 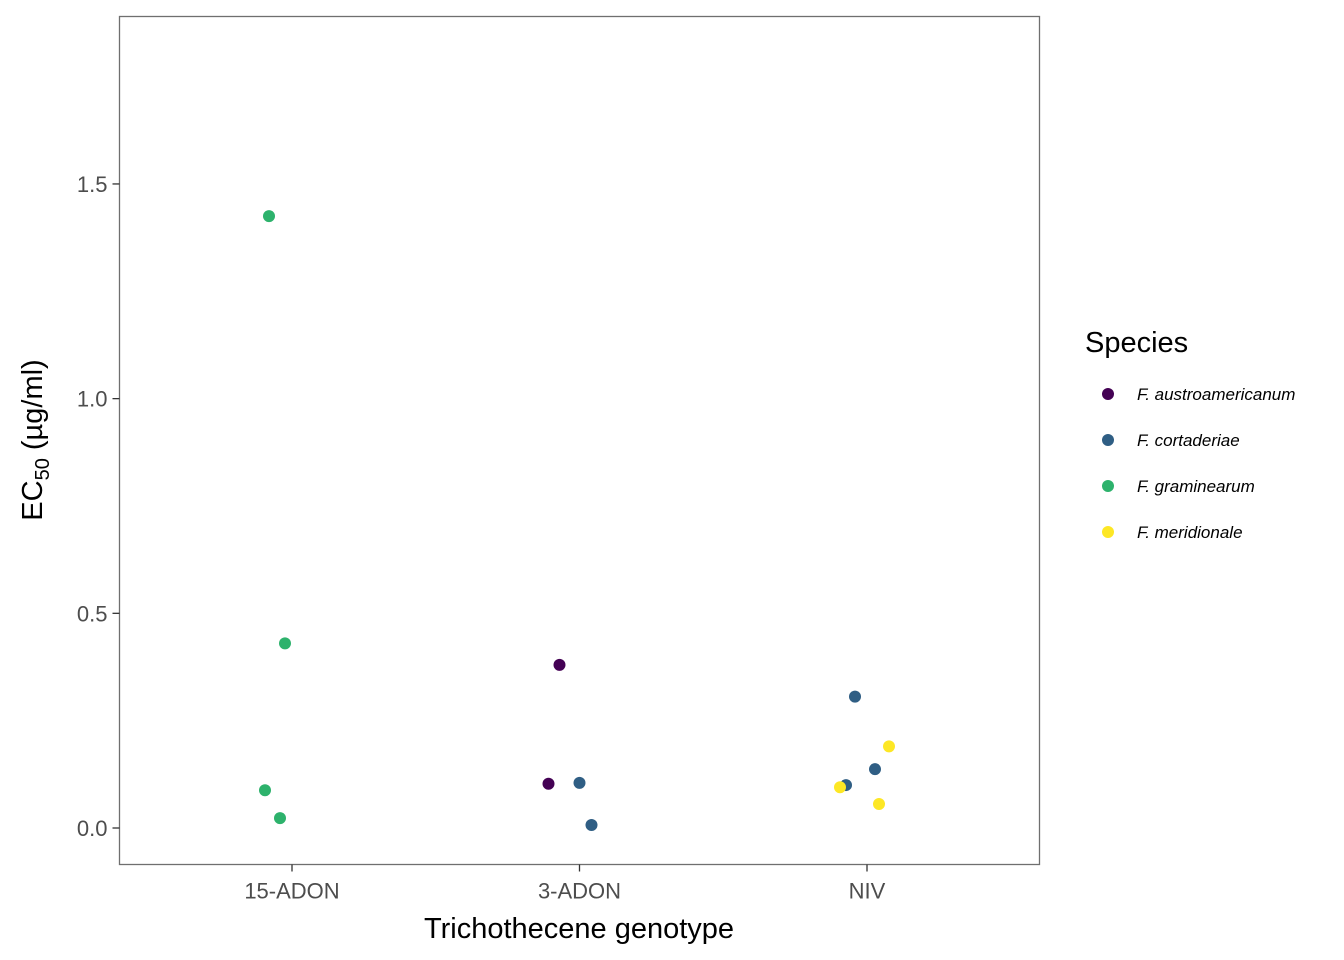 What do you see at coordinates (1216, 394) in the screenshot?
I see `legend-label: F. austroamericanum` at bounding box center [1216, 394].